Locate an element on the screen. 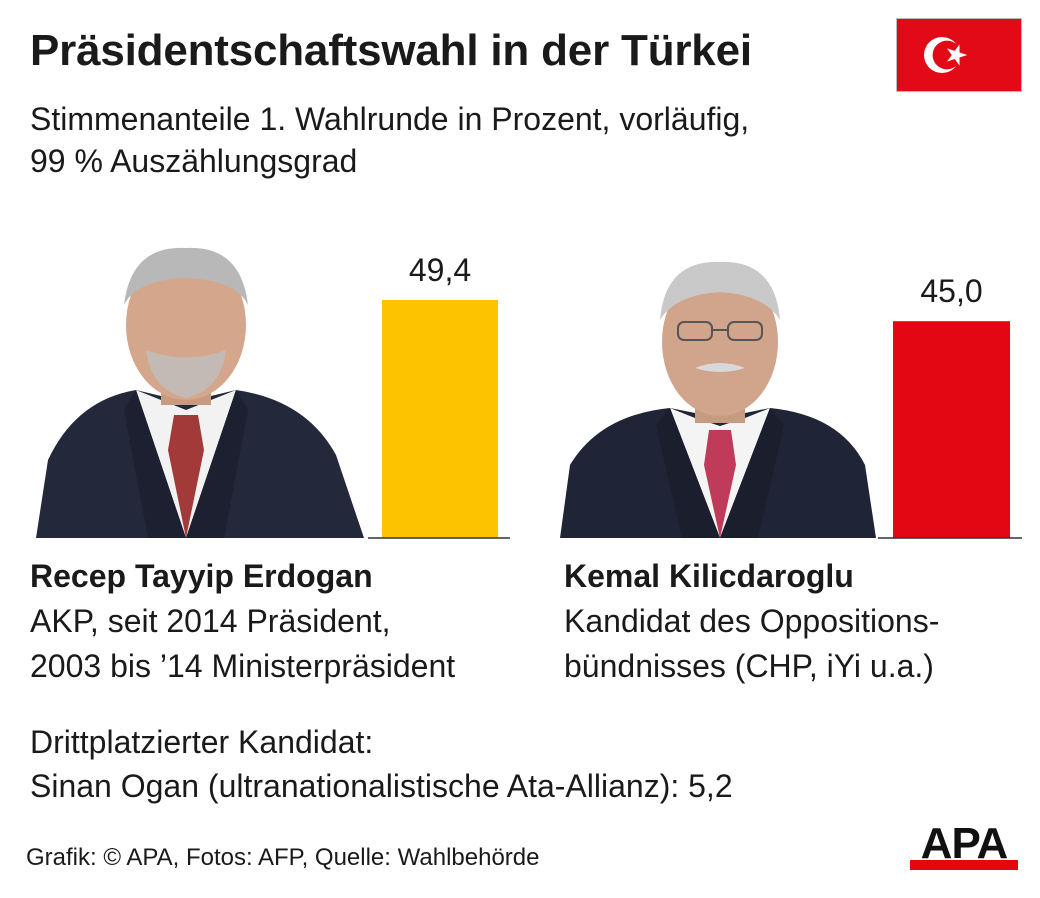 This screenshot has height=898, width=1040. turkey-flag-icon is located at coordinates (959, 55).